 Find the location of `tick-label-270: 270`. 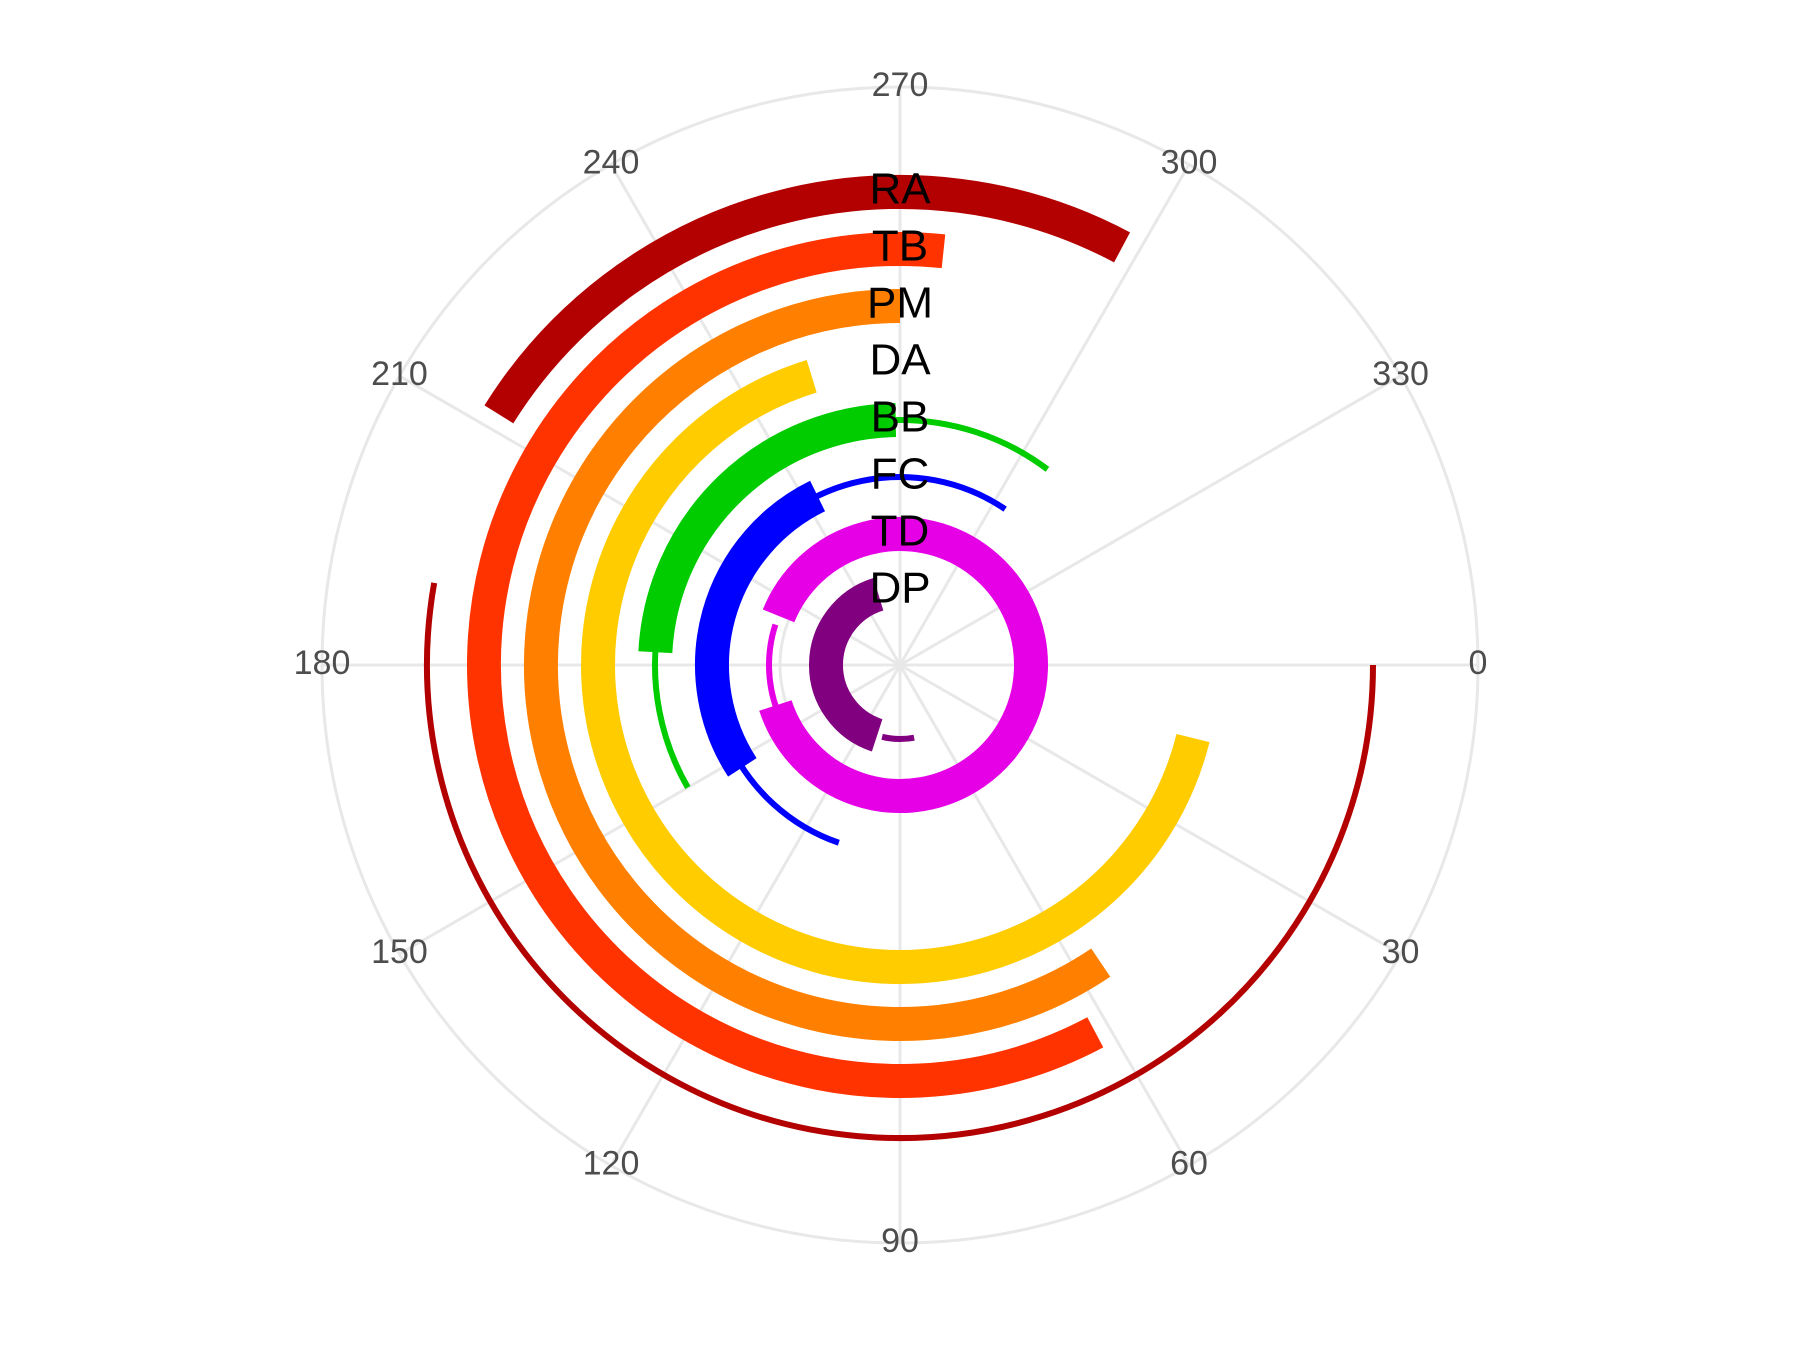

tick-label-270: 270 is located at coordinates (900, 85).